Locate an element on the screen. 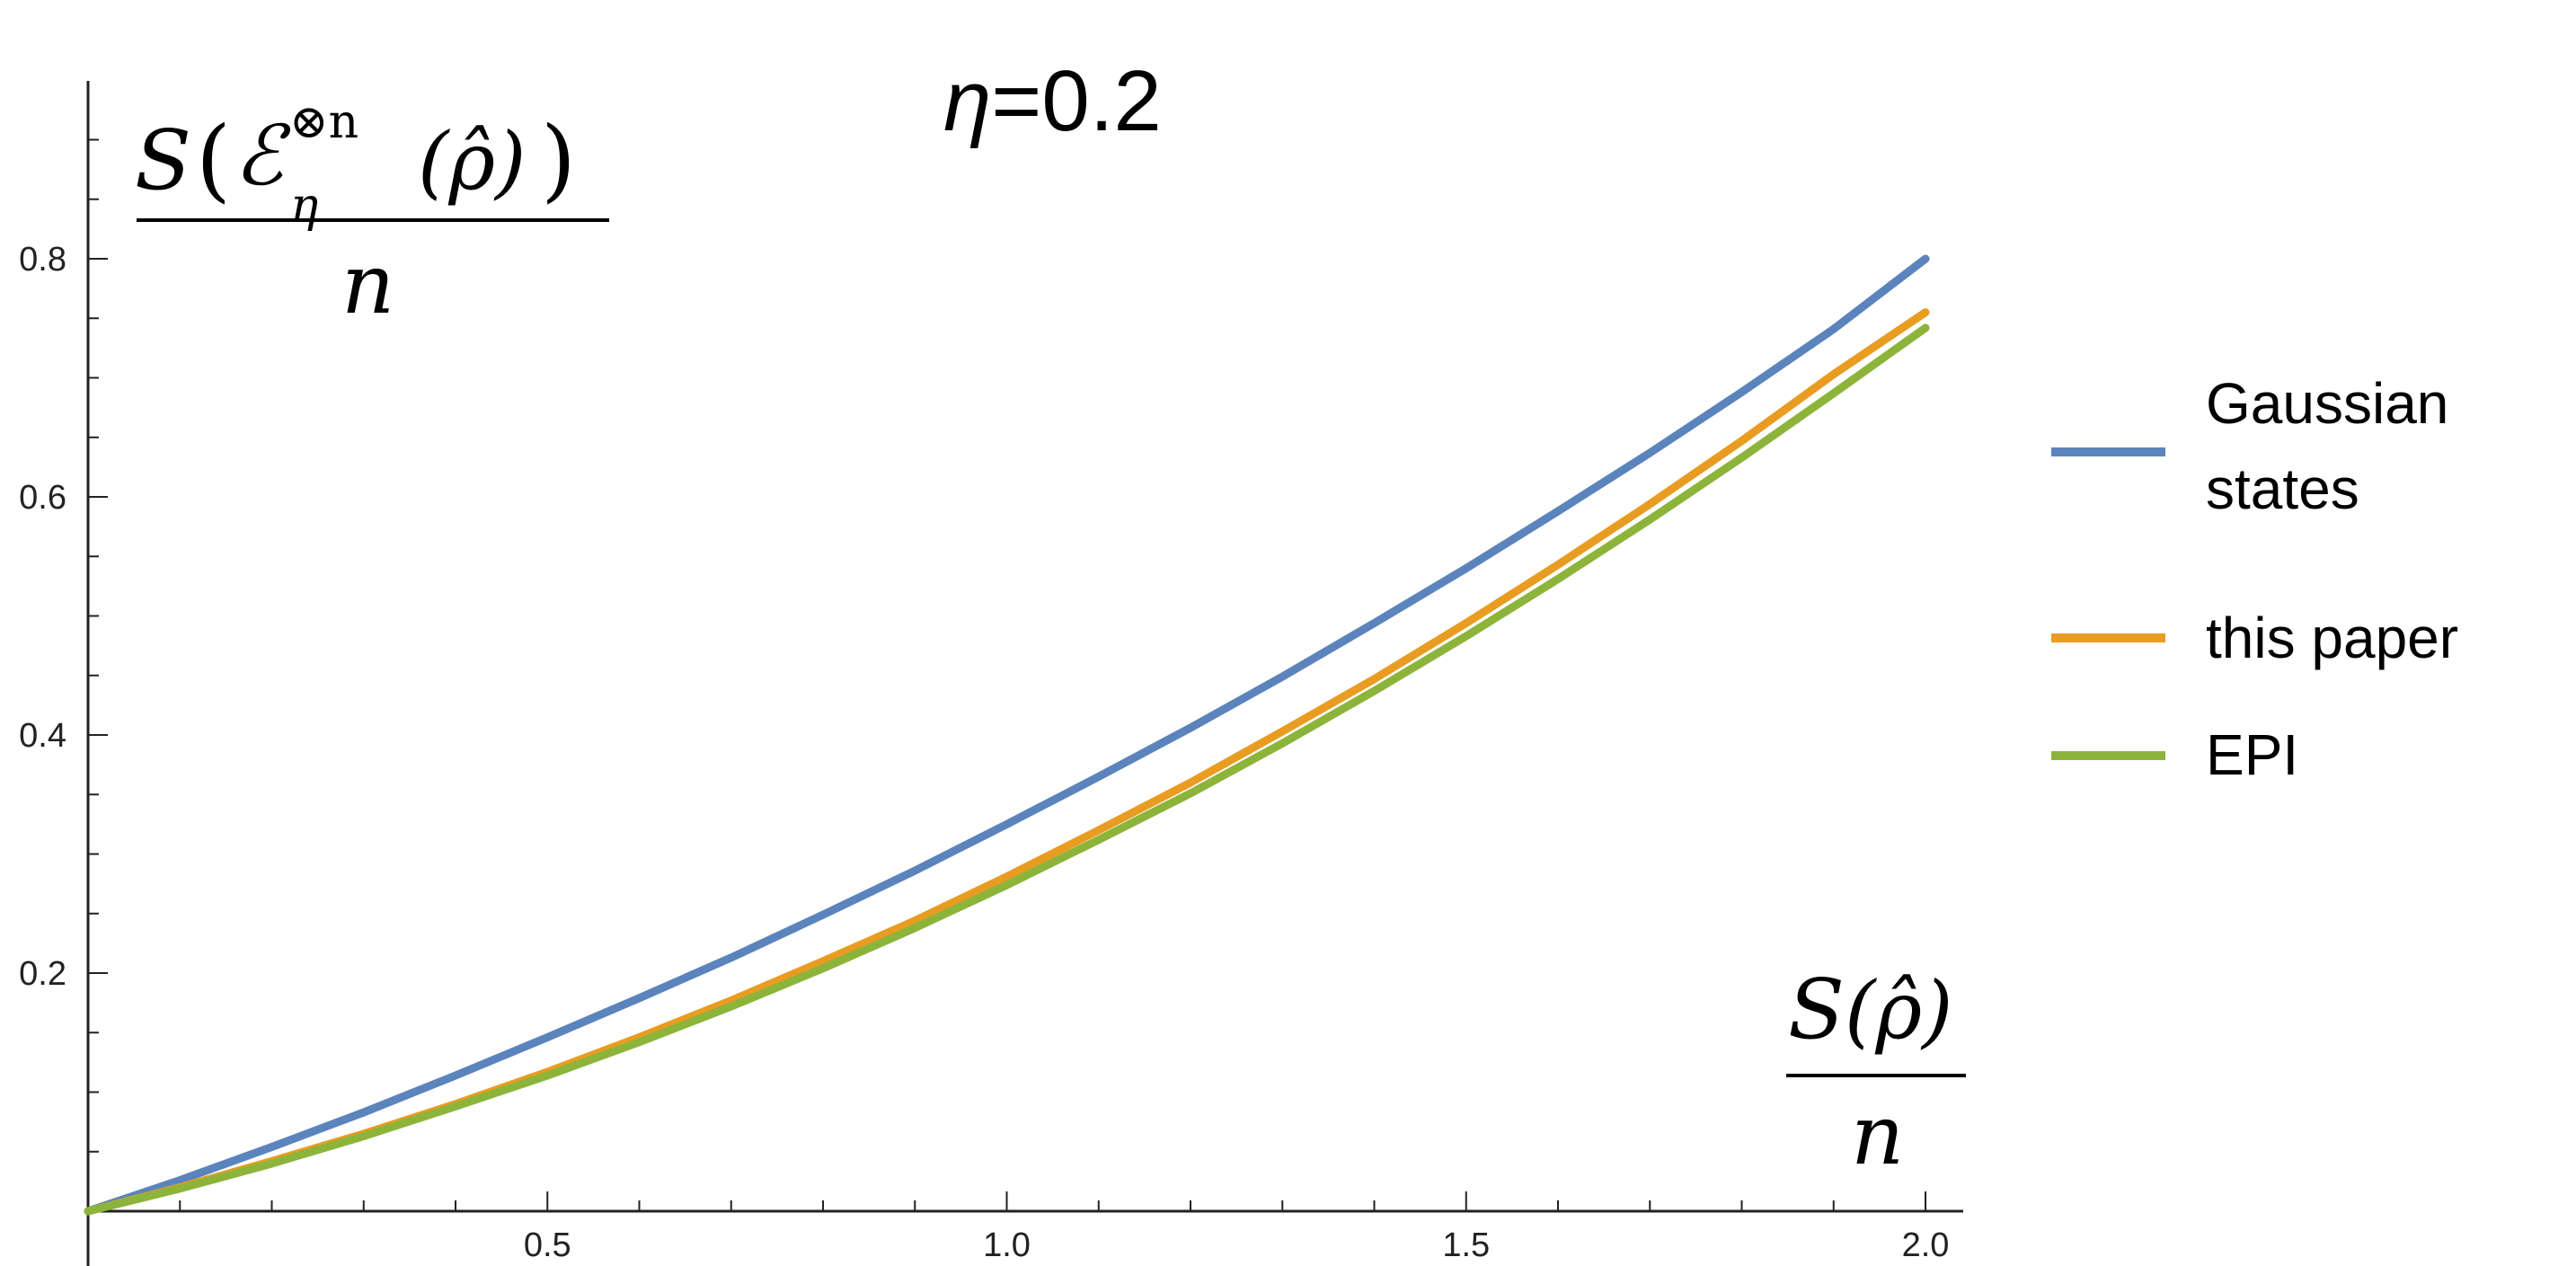 Image resolution: width=2576 pixels, height=1266 pixels. ylabel-argument: (ρ̂) is located at coordinates (472, 161).